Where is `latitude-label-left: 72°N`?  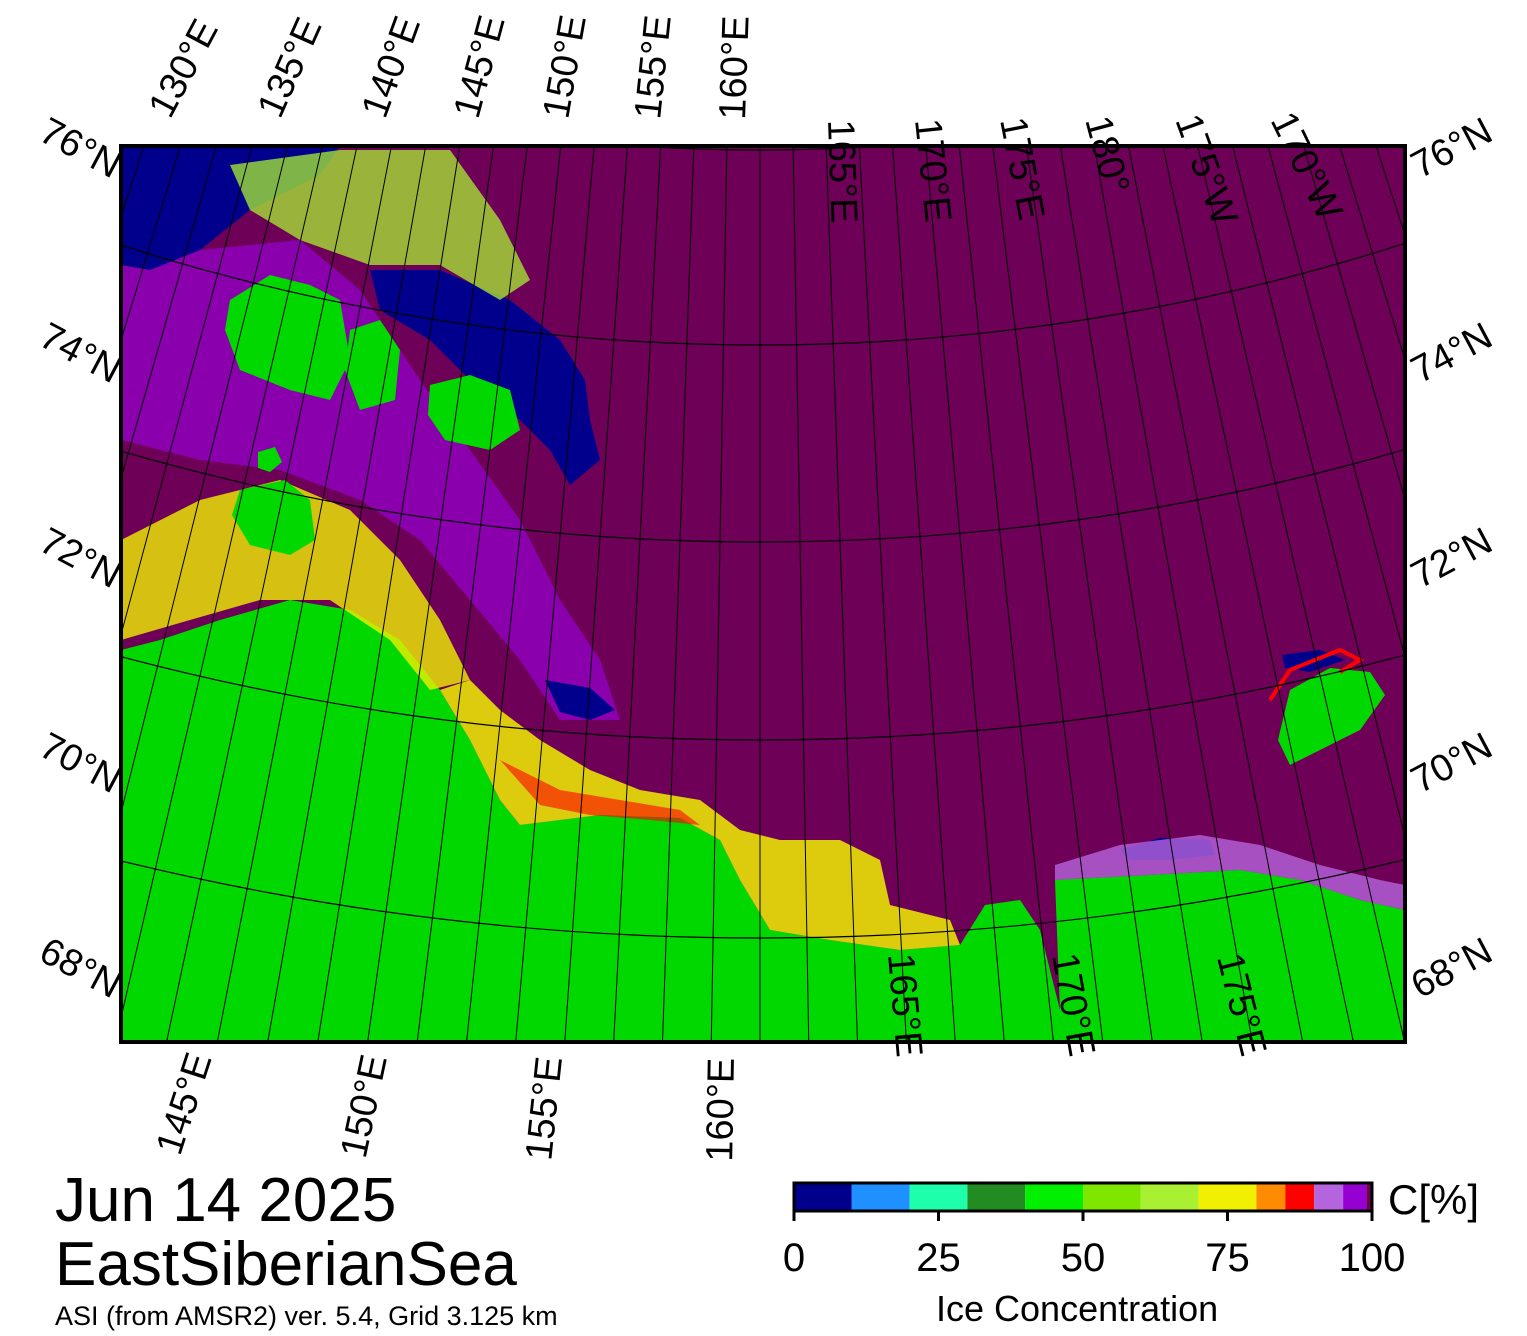
latitude-label-left: 72°N is located at coordinates (80, 558).